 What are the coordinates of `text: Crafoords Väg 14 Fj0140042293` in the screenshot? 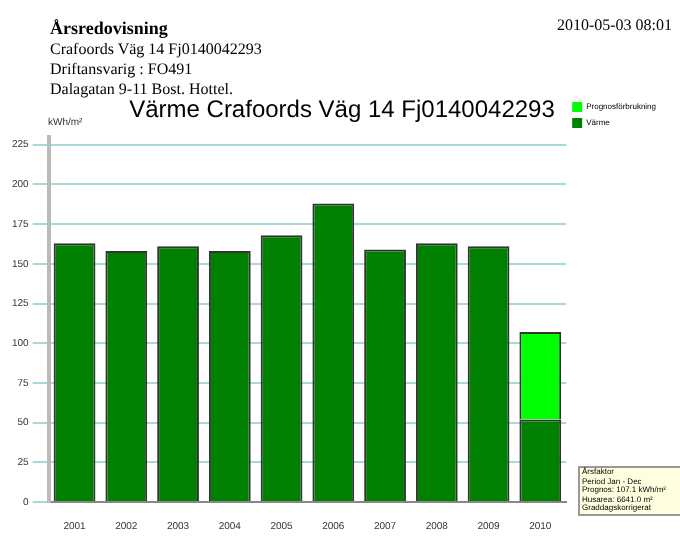 It's located at (156, 49).